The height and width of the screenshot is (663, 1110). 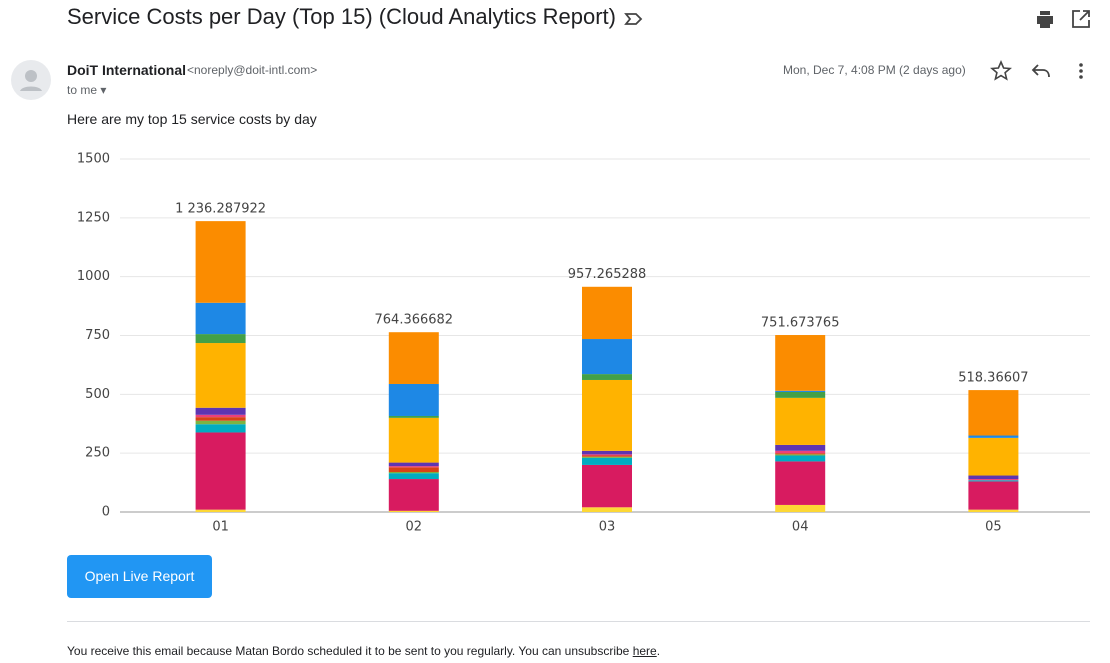 What do you see at coordinates (31, 80) in the screenshot?
I see `avatar` at bounding box center [31, 80].